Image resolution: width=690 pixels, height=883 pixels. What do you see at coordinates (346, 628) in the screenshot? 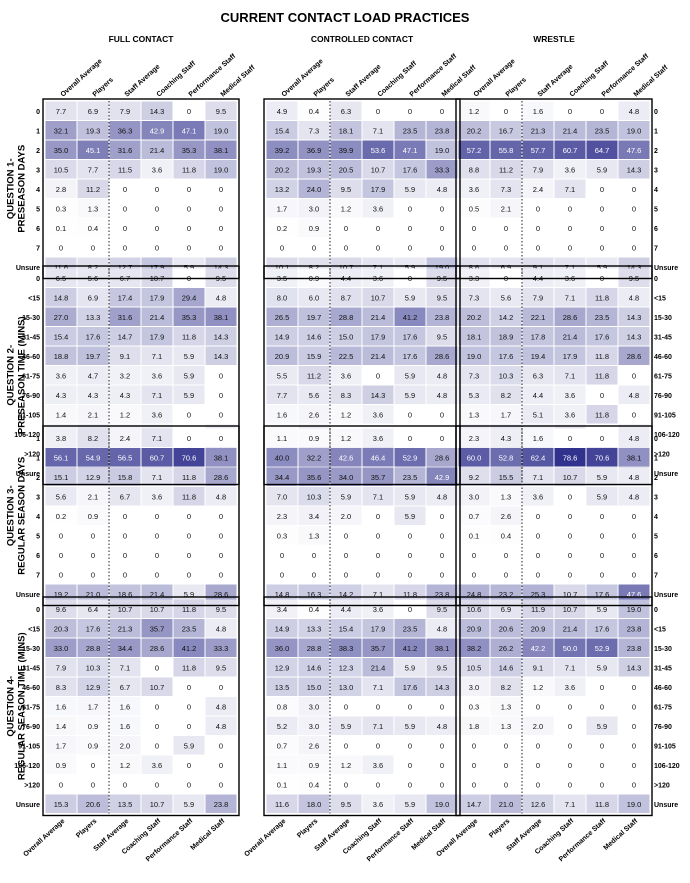
I see `cell-value-label: 15.4` at bounding box center [346, 628].